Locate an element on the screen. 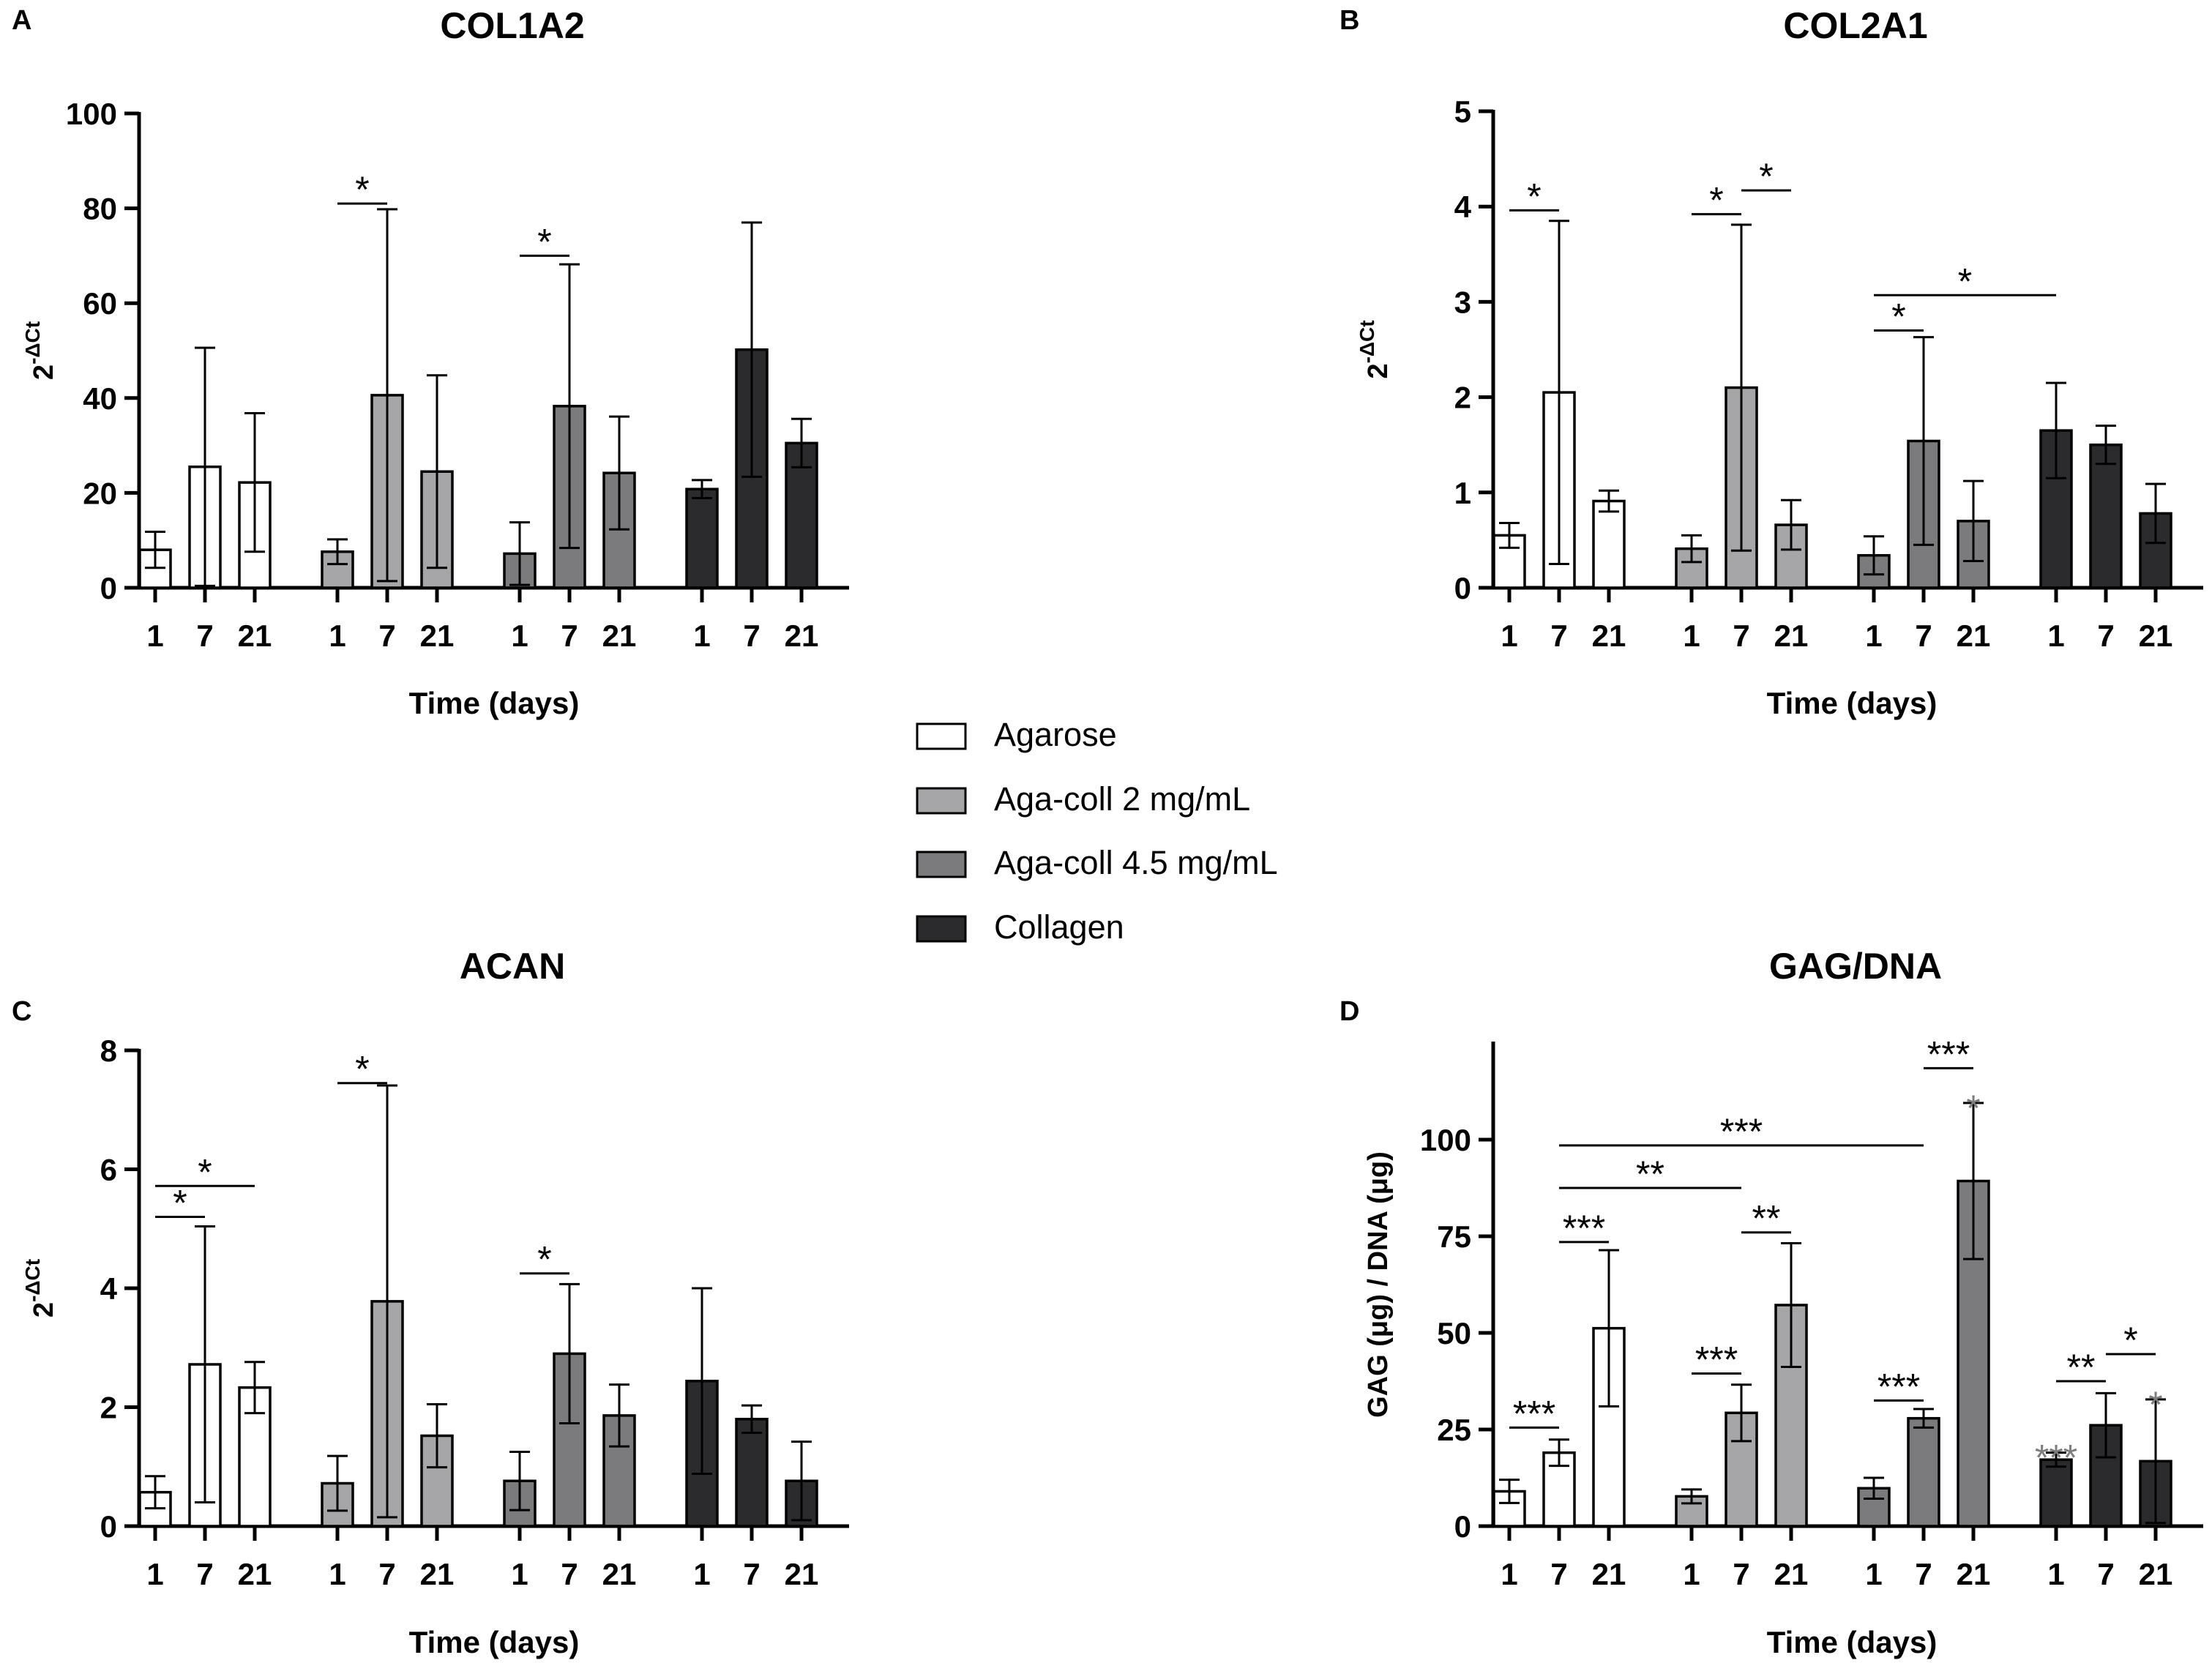 The image size is (2212, 1663). y-tick-label: 50 is located at coordinates (1454, 1333).